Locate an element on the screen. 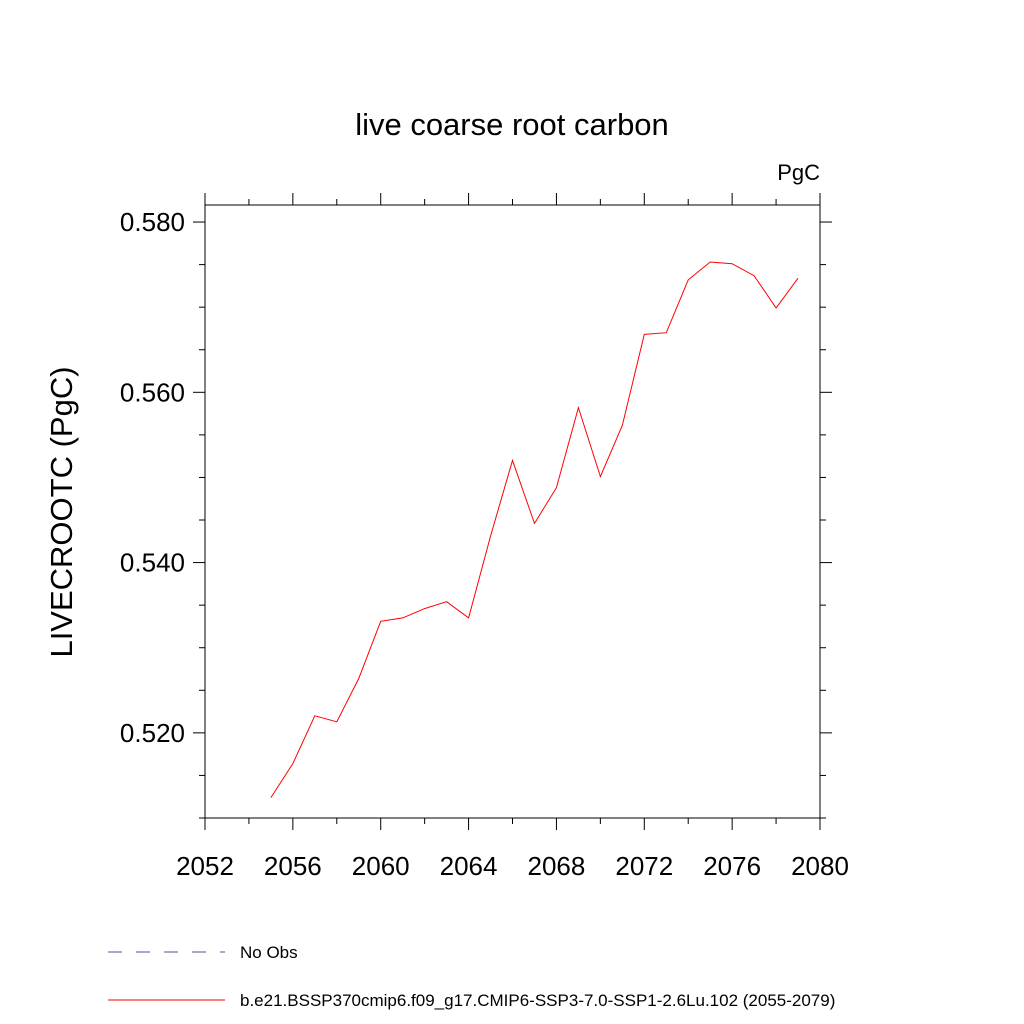  y-tick-label: 0.520 is located at coordinates (152, 733).